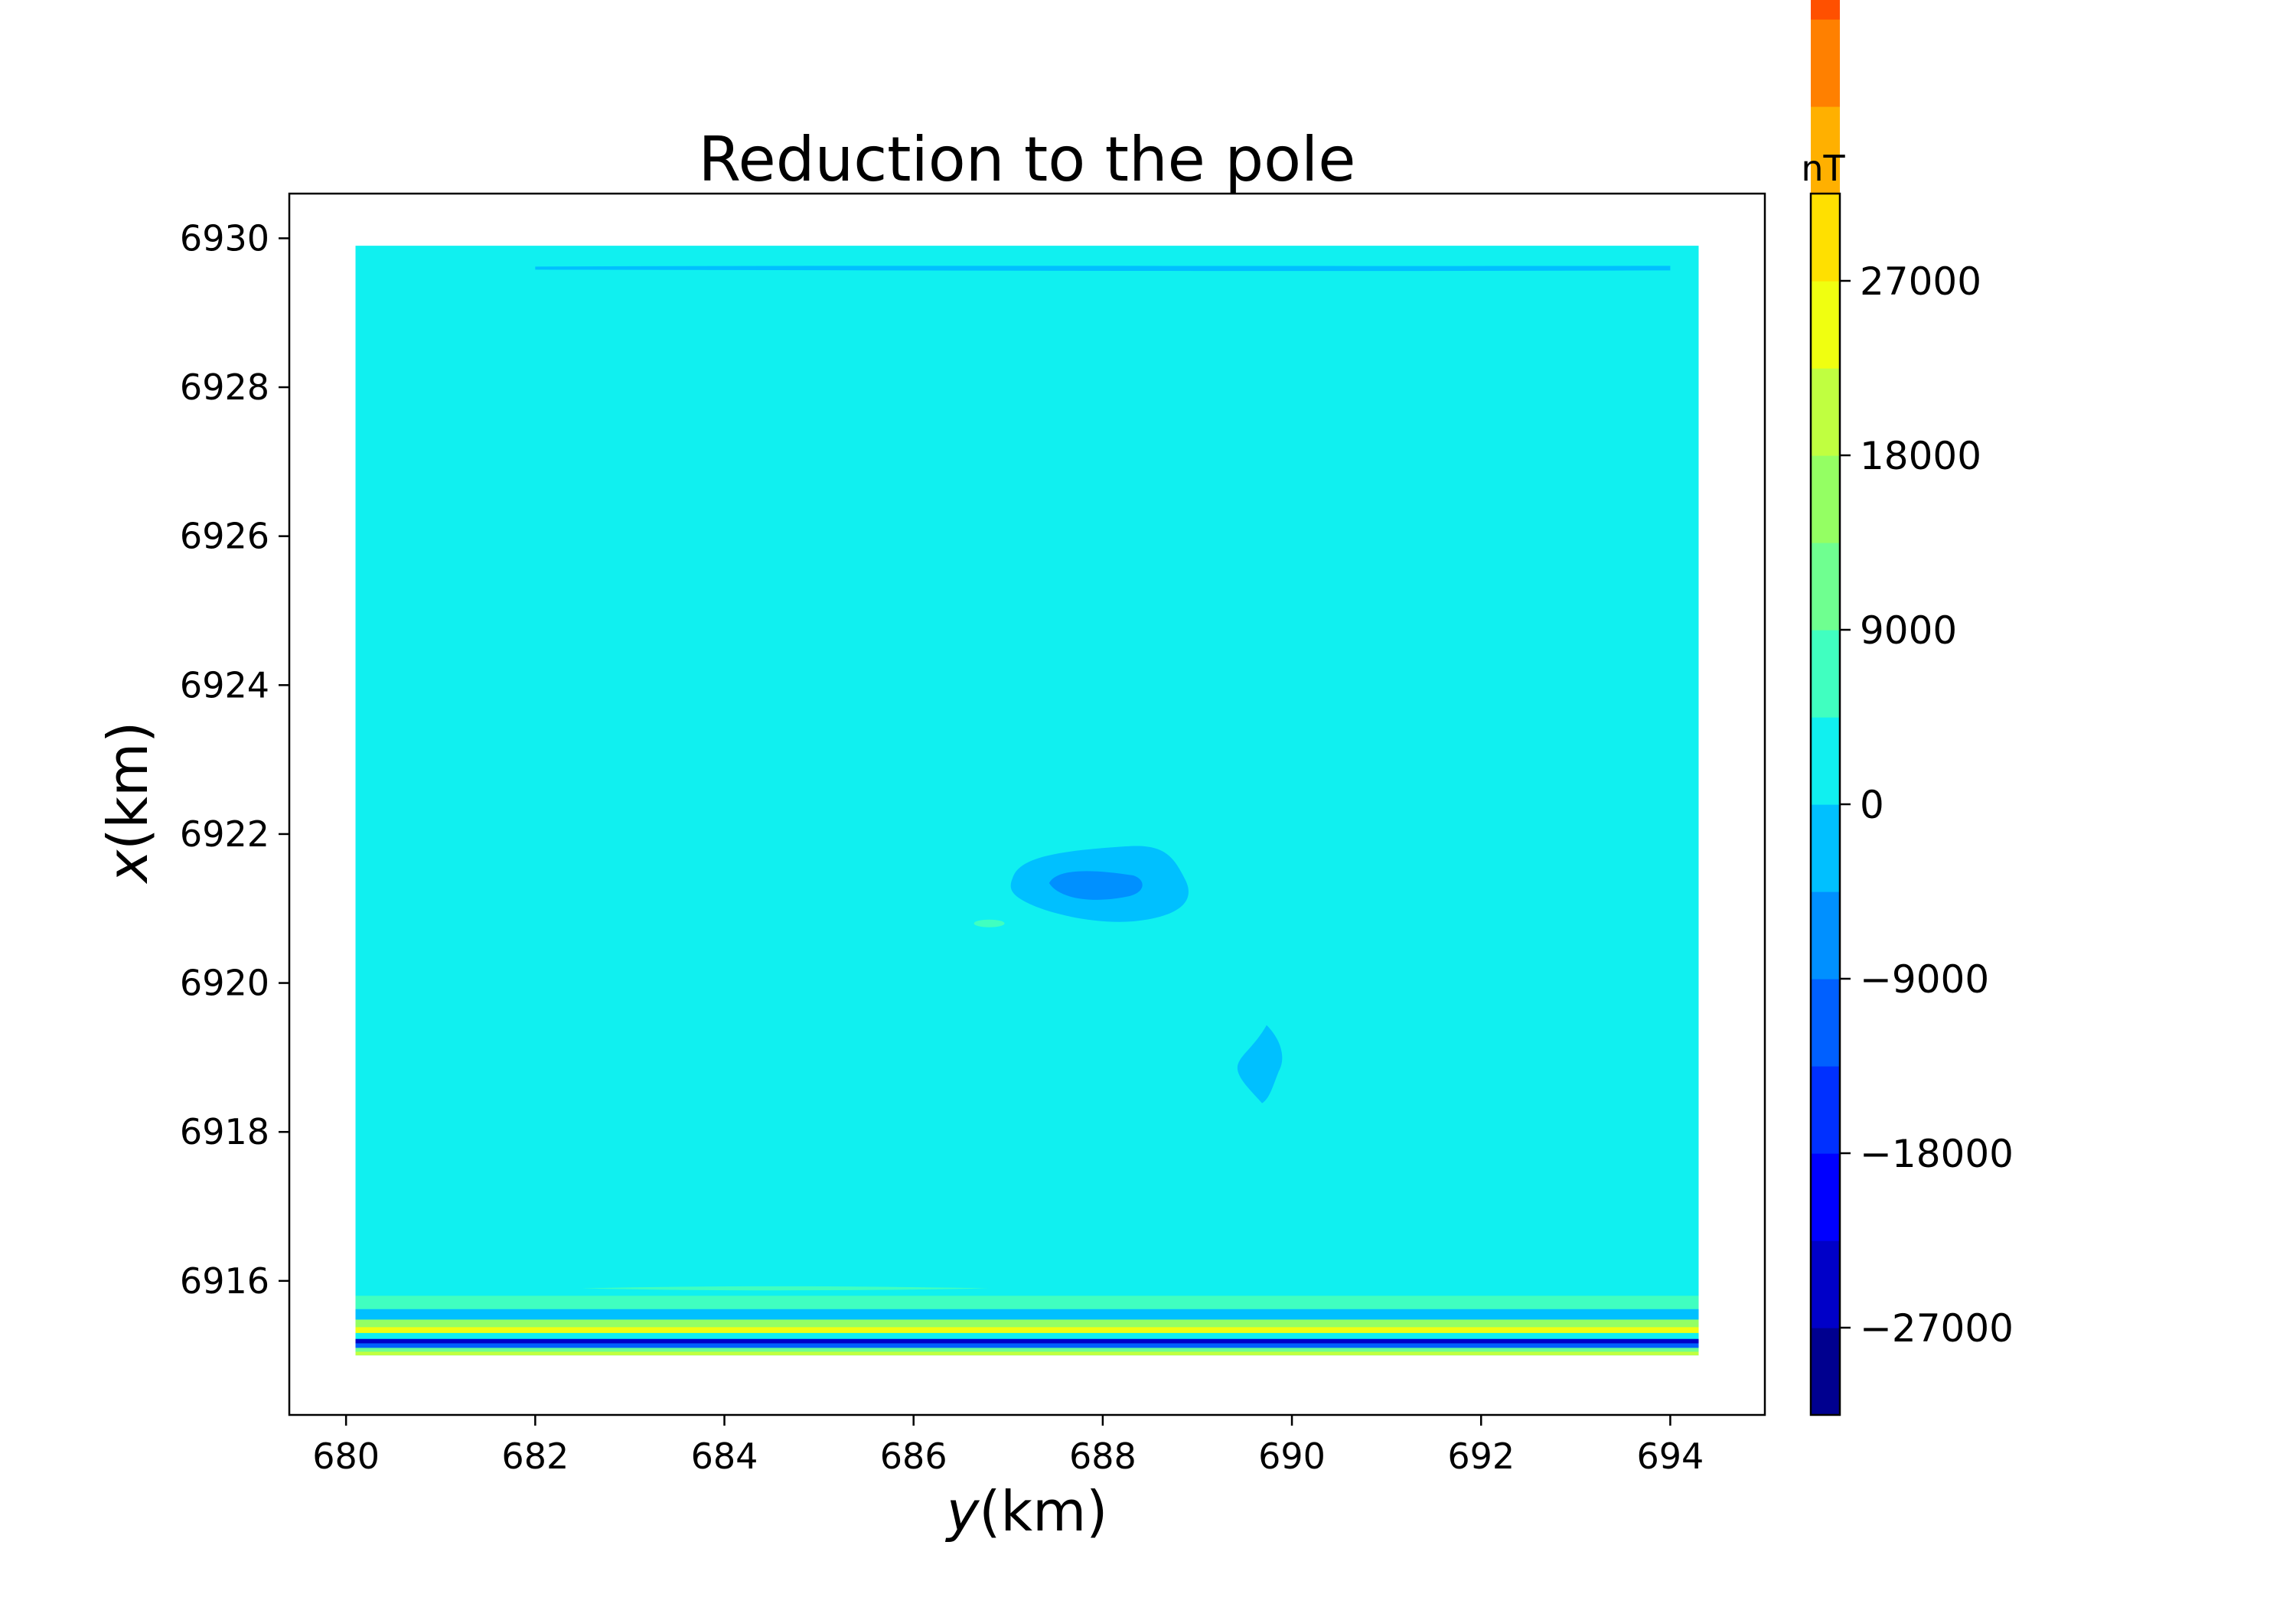 This screenshot has width=2296, height=1607. Describe the element at coordinates (535, 1456) in the screenshot. I see `x-tick-label: 682` at that location.